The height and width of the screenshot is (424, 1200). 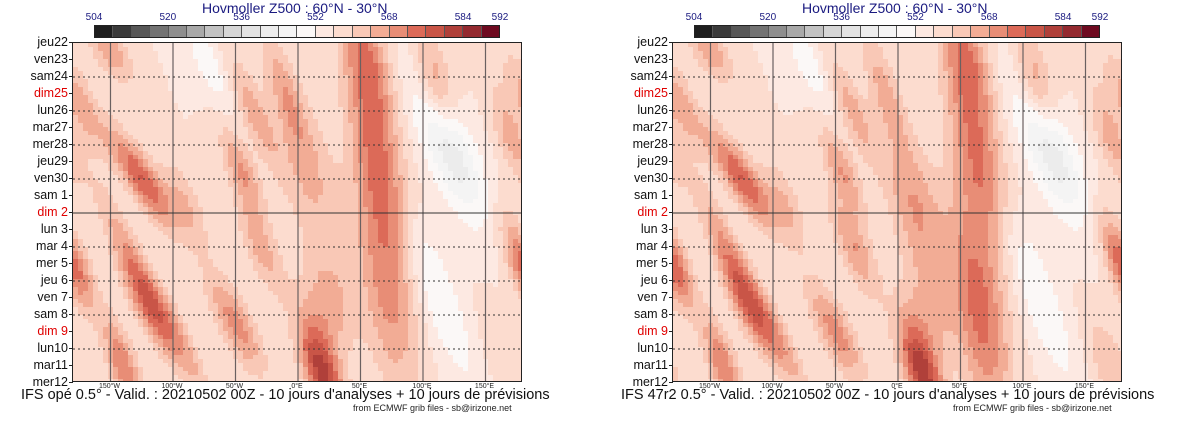 What do you see at coordinates (295, 8) in the screenshot?
I see `chart-title: Hovmoller Z500 : 60°N - 30°N` at bounding box center [295, 8].